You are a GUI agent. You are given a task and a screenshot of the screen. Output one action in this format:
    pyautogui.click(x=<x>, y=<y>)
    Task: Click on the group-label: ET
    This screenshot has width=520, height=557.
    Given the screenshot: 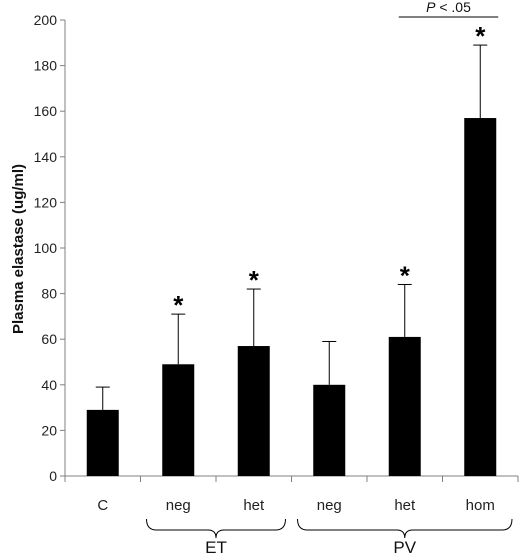 What is the action you would take?
    pyautogui.click(x=216, y=547)
    